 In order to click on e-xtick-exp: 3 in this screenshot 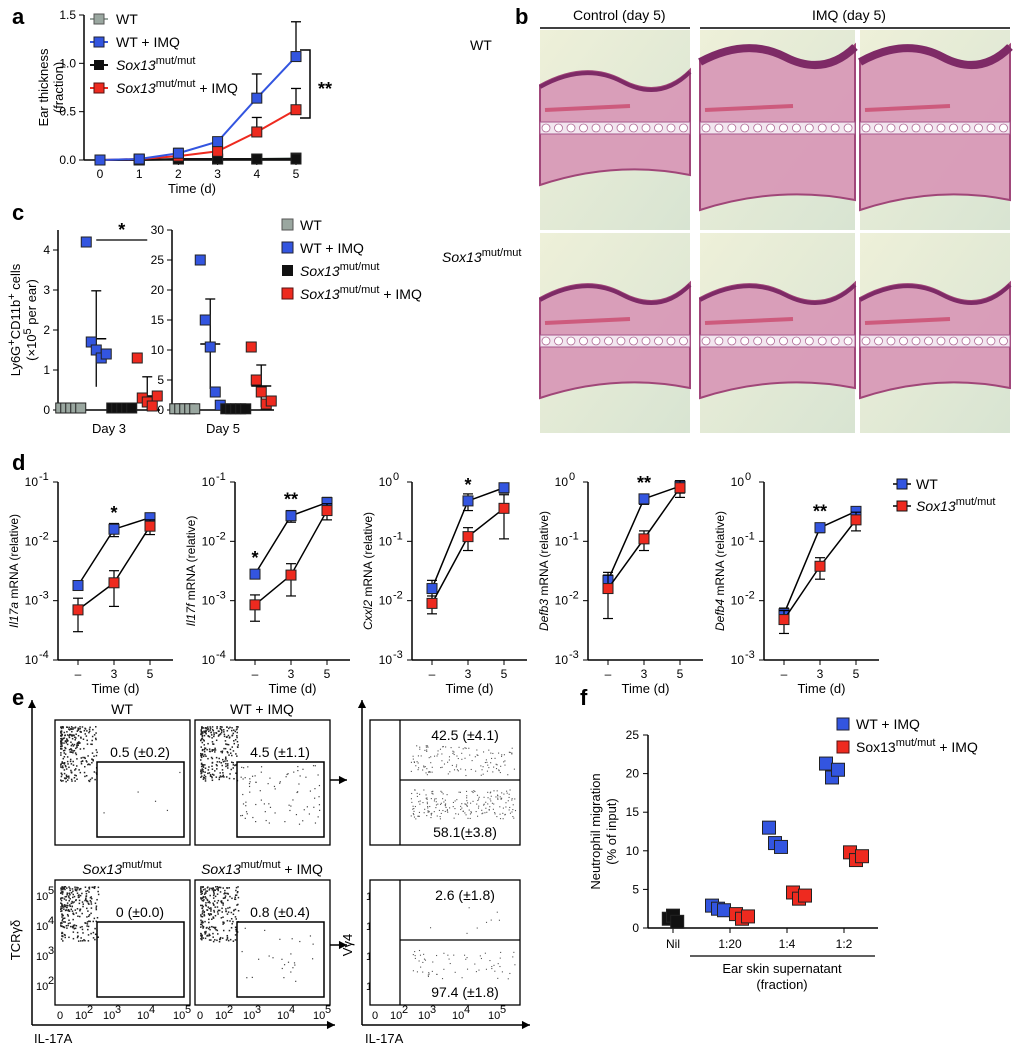, I will do `click(118, 1010)`.